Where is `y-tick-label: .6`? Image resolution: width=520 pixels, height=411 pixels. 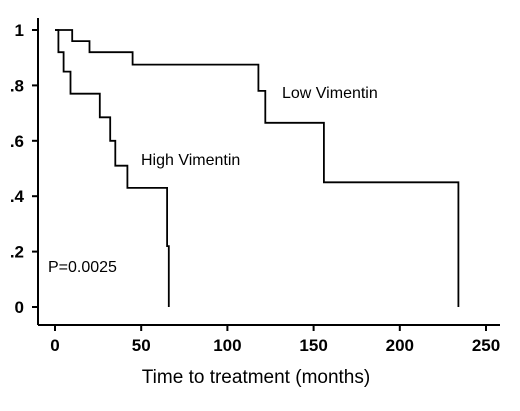
y-tick-label: .6 is located at coordinates (17, 141).